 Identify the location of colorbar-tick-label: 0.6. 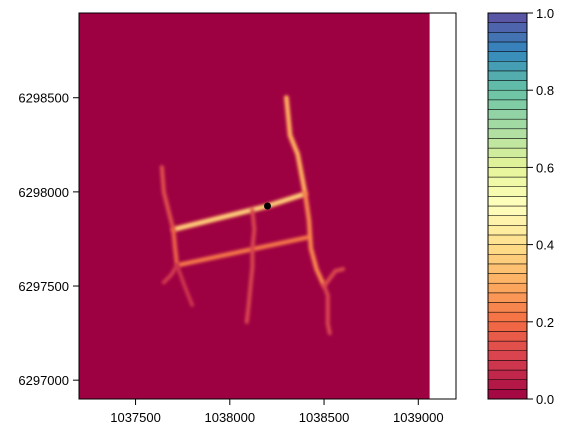
(545, 167).